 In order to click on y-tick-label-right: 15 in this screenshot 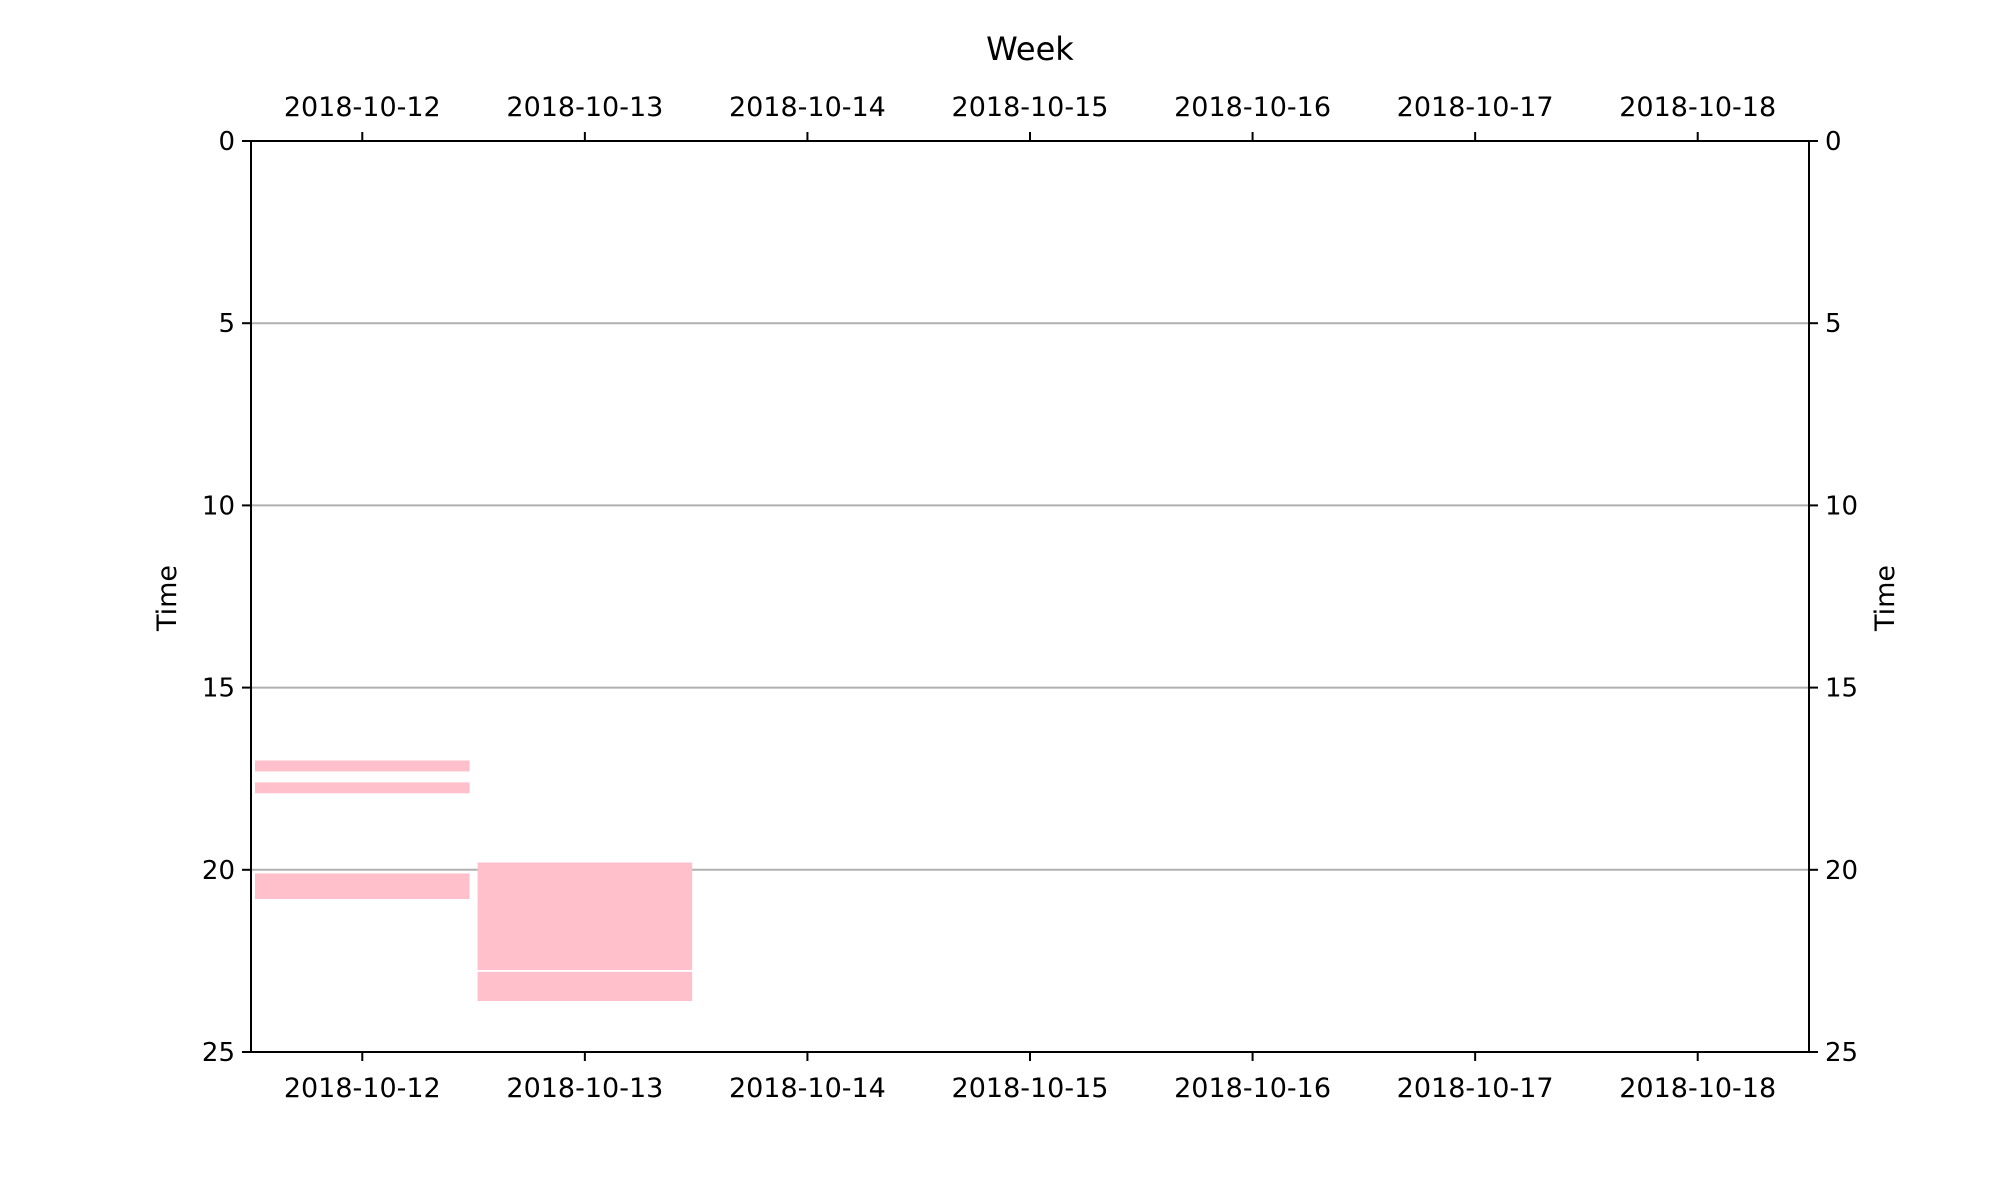, I will do `click(1841, 689)`.